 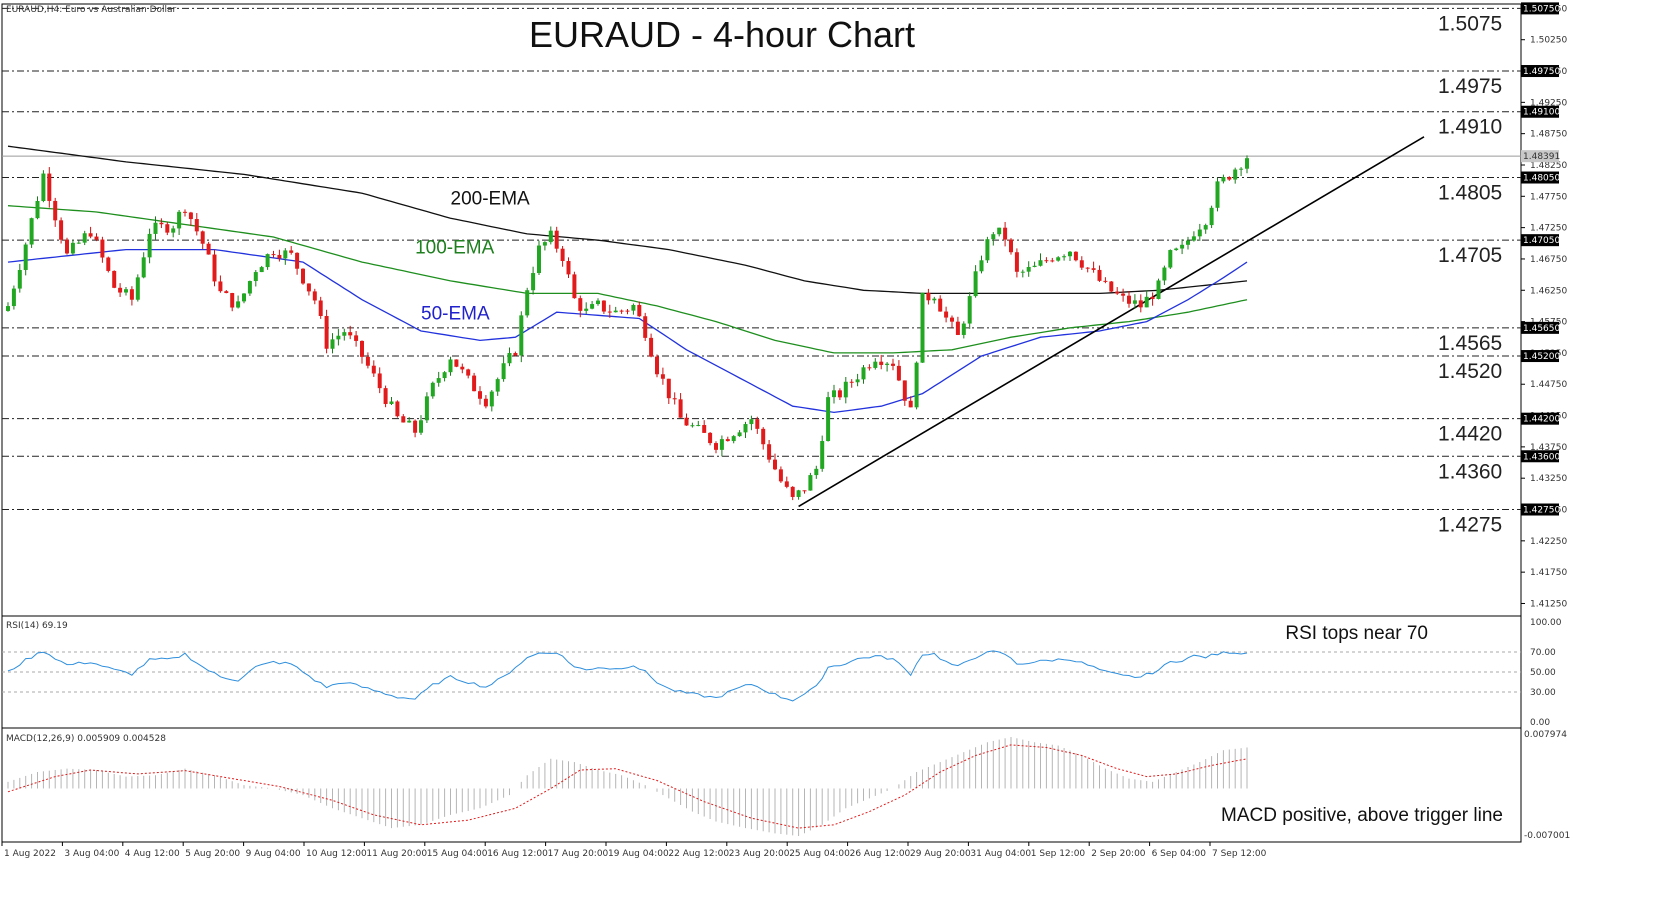 I want to click on macd-tick-label-1: -0.007001, so click(x=1547, y=836).